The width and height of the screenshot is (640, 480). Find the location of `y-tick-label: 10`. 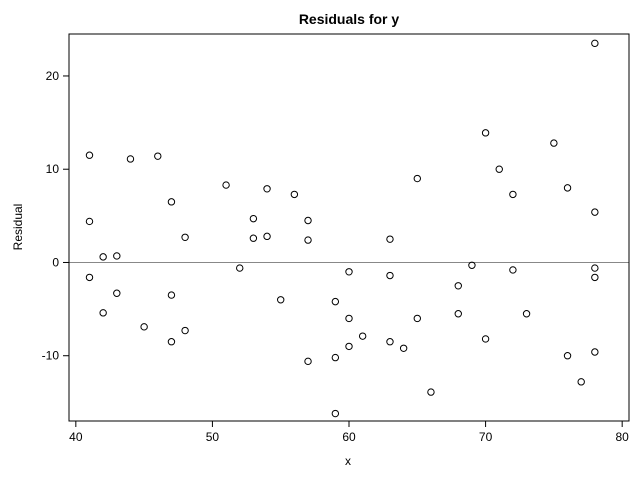

y-tick-label: 10 is located at coordinates (53, 169).